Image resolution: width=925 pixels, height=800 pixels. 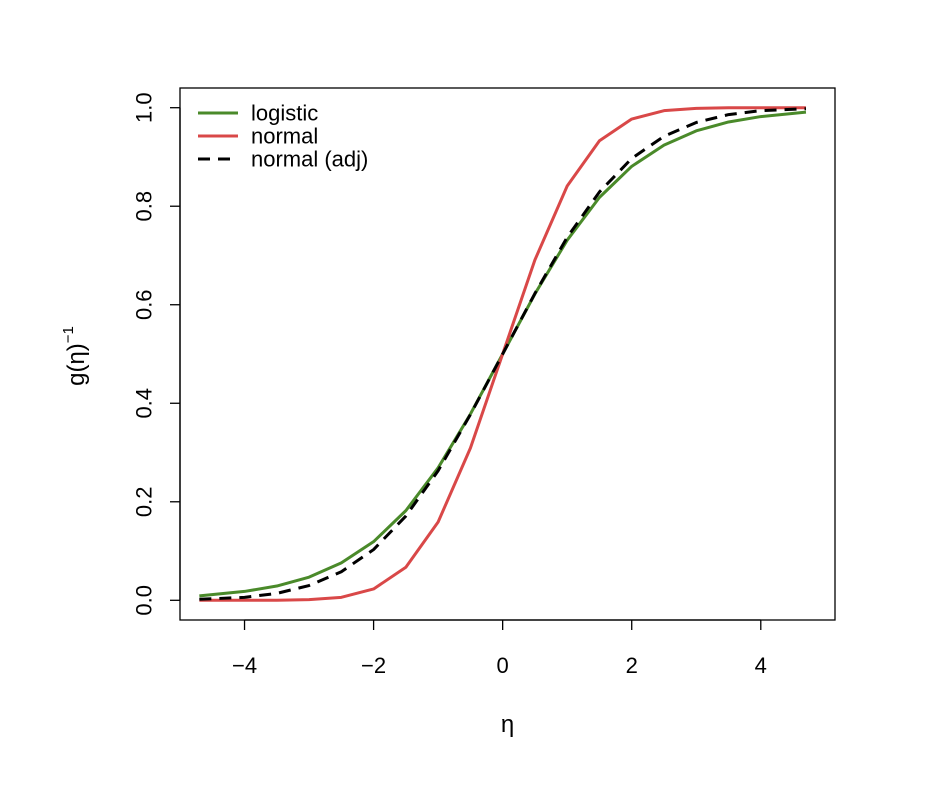 What do you see at coordinates (144, 501) in the screenshot?
I see `y-tick-label: 0.2` at bounding box center [144, 501].